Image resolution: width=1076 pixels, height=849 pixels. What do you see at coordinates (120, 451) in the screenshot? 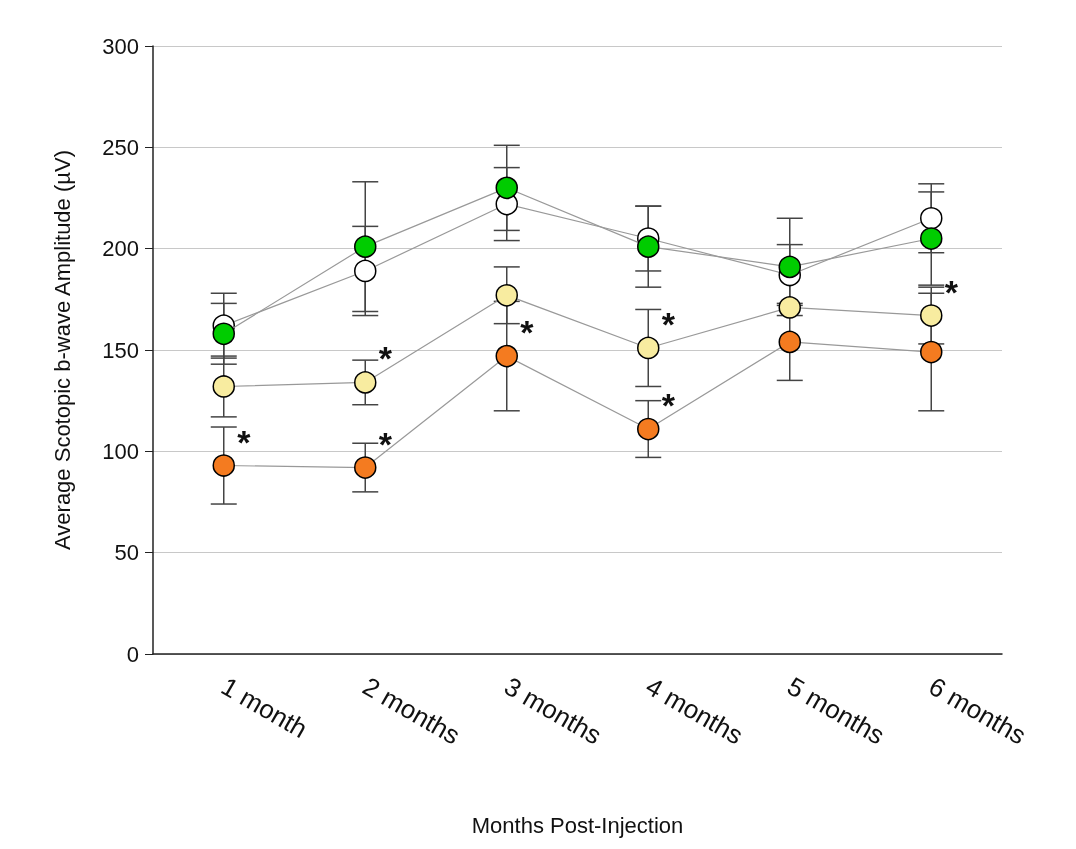
I see `y-tick-label: 100` at bounding box center [120, 451].